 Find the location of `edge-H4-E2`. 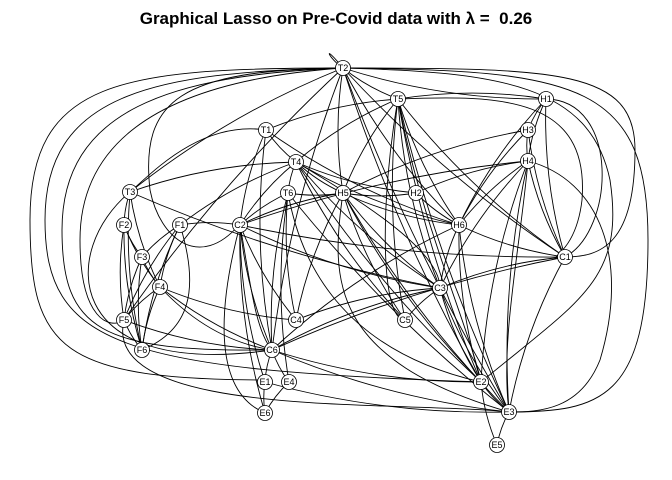

edge-H4-E2 is located at coordinates (504, 271).